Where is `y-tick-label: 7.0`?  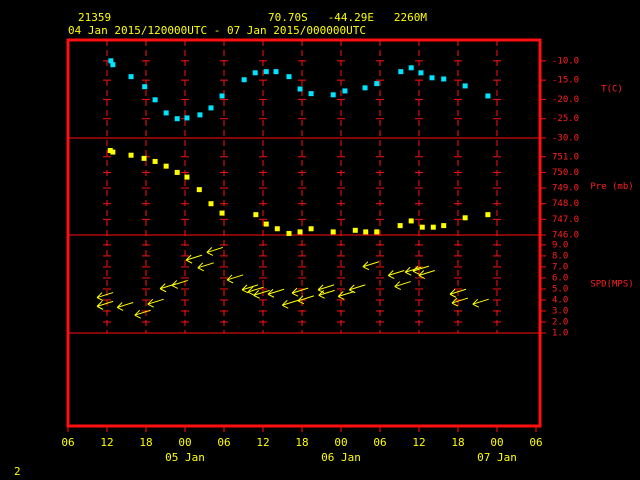
y-tick-label: 7.0 is located at coordinates (560, 267).